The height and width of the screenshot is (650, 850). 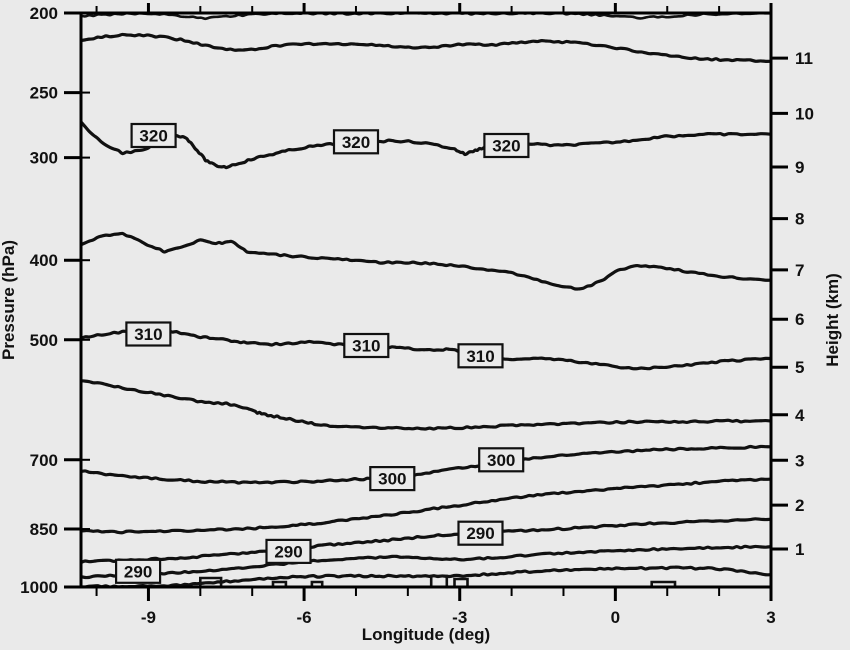 What do you see at coordinates (800, 415) in the screenshot?
I see `y-tick-label-height: 4` at bounding box center [800, 415].